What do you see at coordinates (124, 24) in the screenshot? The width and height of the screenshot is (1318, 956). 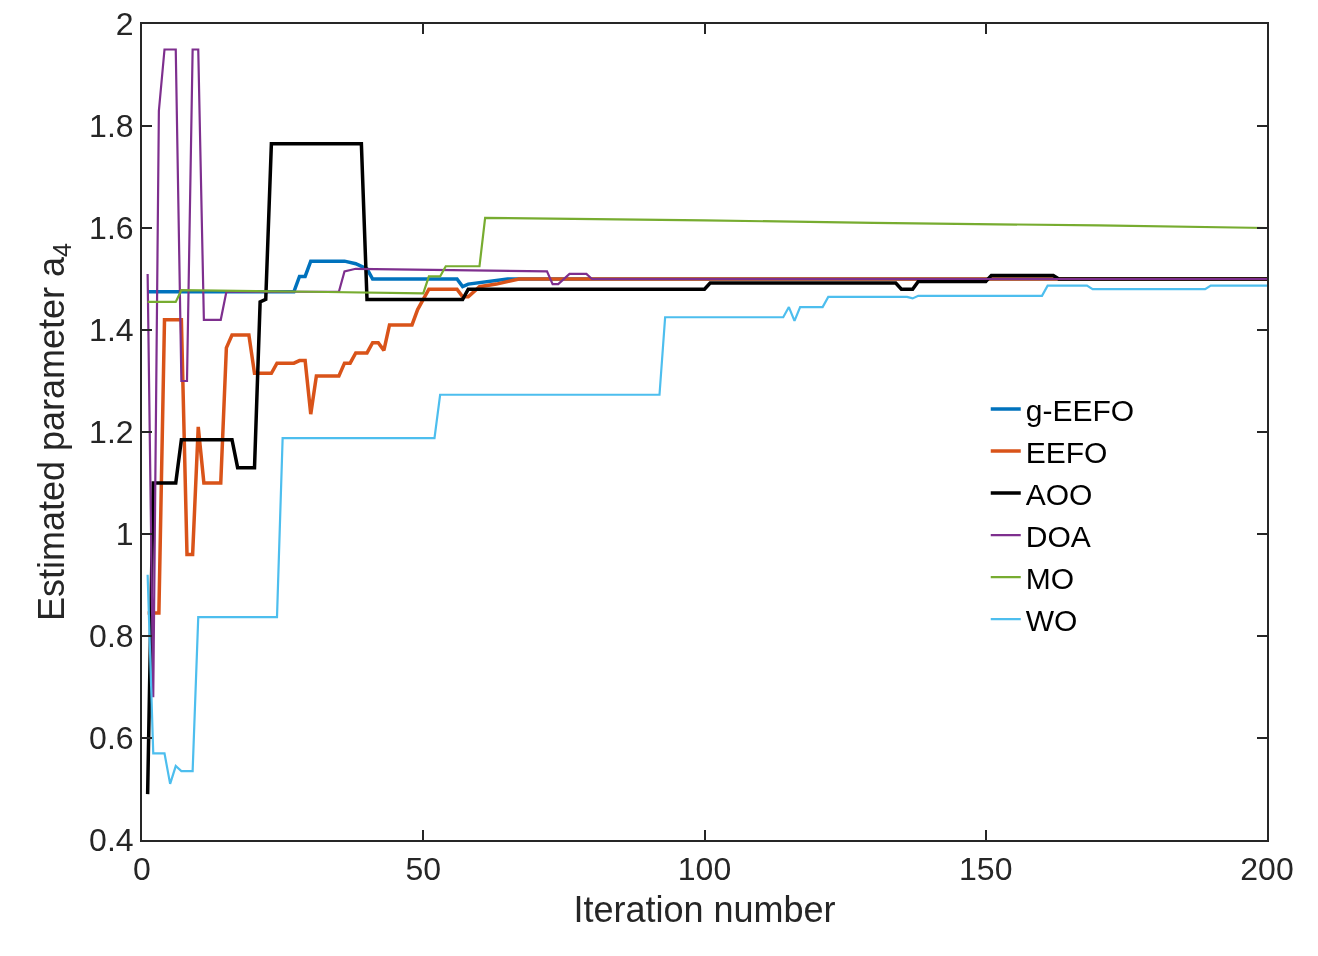 I see `y-tick-label: 2` at bounding box center [124, 24].